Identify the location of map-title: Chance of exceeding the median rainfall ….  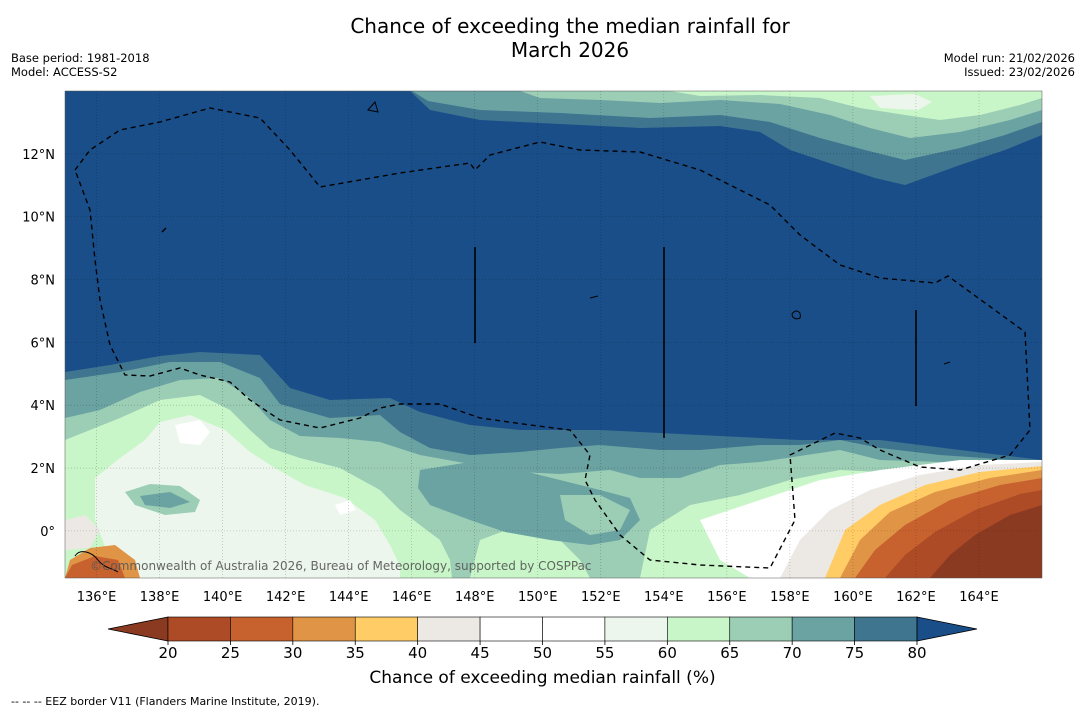
(542, 38).